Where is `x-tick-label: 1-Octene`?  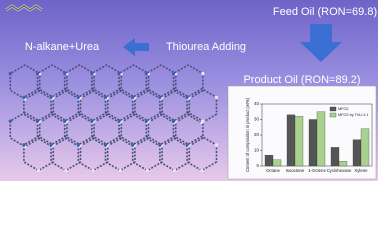
x-tick-label: 1-Octene is located at coordinates (317, 170).